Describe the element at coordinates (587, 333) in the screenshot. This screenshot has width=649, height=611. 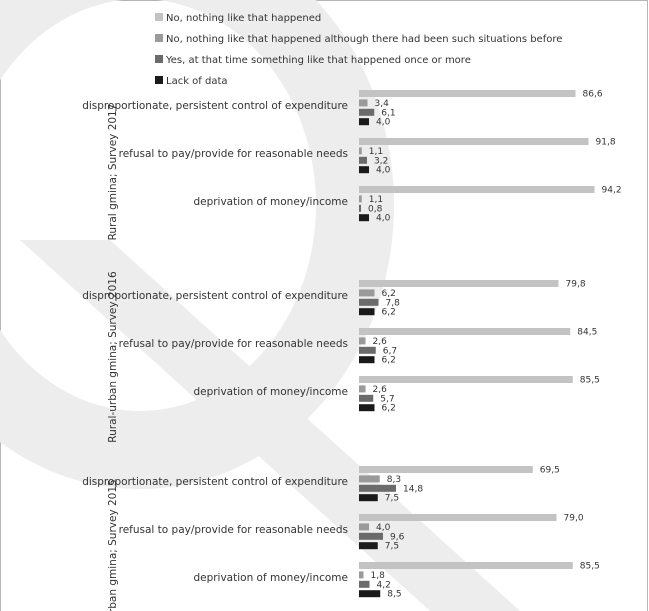
I see `value-label: 84,5` at that location.